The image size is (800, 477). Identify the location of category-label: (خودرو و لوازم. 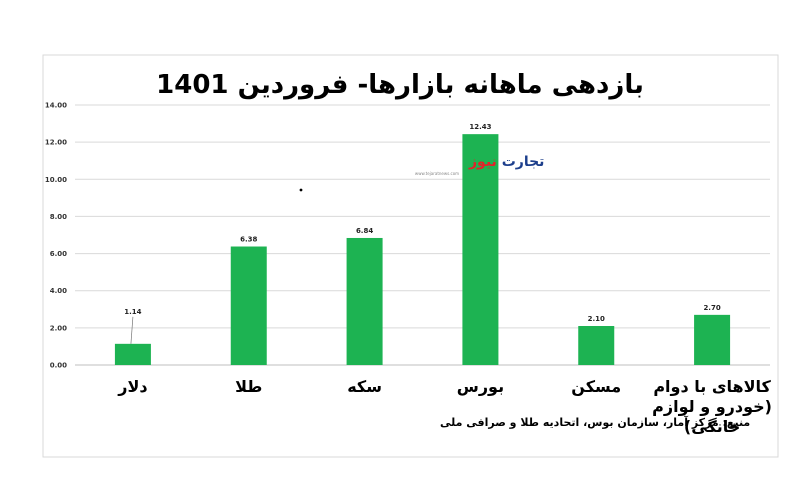
(712, 406).